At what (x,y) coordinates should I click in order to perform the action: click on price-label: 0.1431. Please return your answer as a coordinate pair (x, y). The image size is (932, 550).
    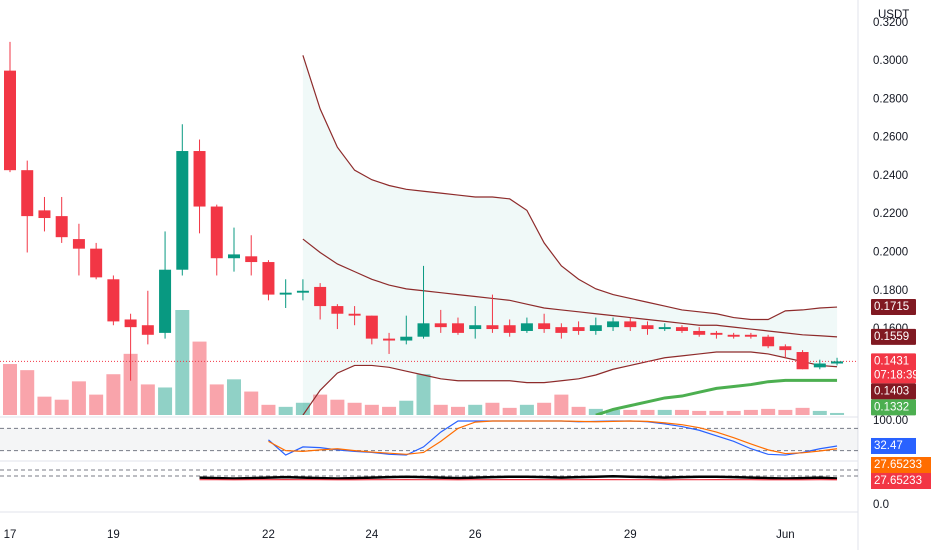
    Looking at the image, I should click on (891, 361).